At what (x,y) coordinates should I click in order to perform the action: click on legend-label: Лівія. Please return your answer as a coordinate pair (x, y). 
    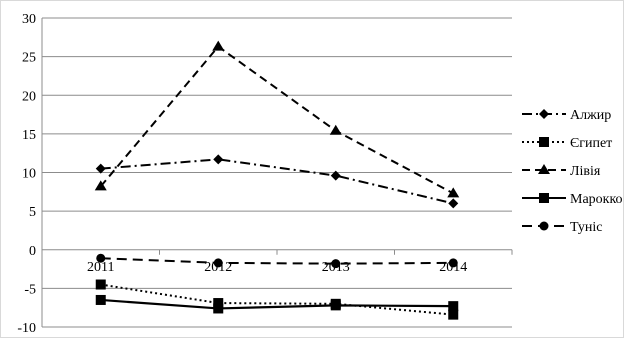
    Looking at the image, I should click on (585, 171).